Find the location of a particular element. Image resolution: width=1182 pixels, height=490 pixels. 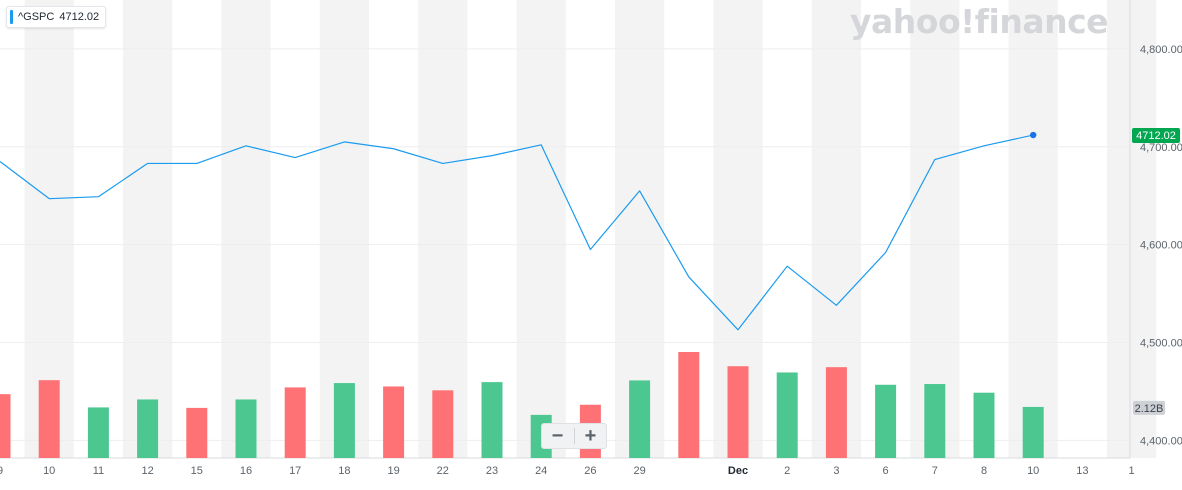

ticker-chip: ^GSPC 4712.02 is located at coordinates (56, 17).